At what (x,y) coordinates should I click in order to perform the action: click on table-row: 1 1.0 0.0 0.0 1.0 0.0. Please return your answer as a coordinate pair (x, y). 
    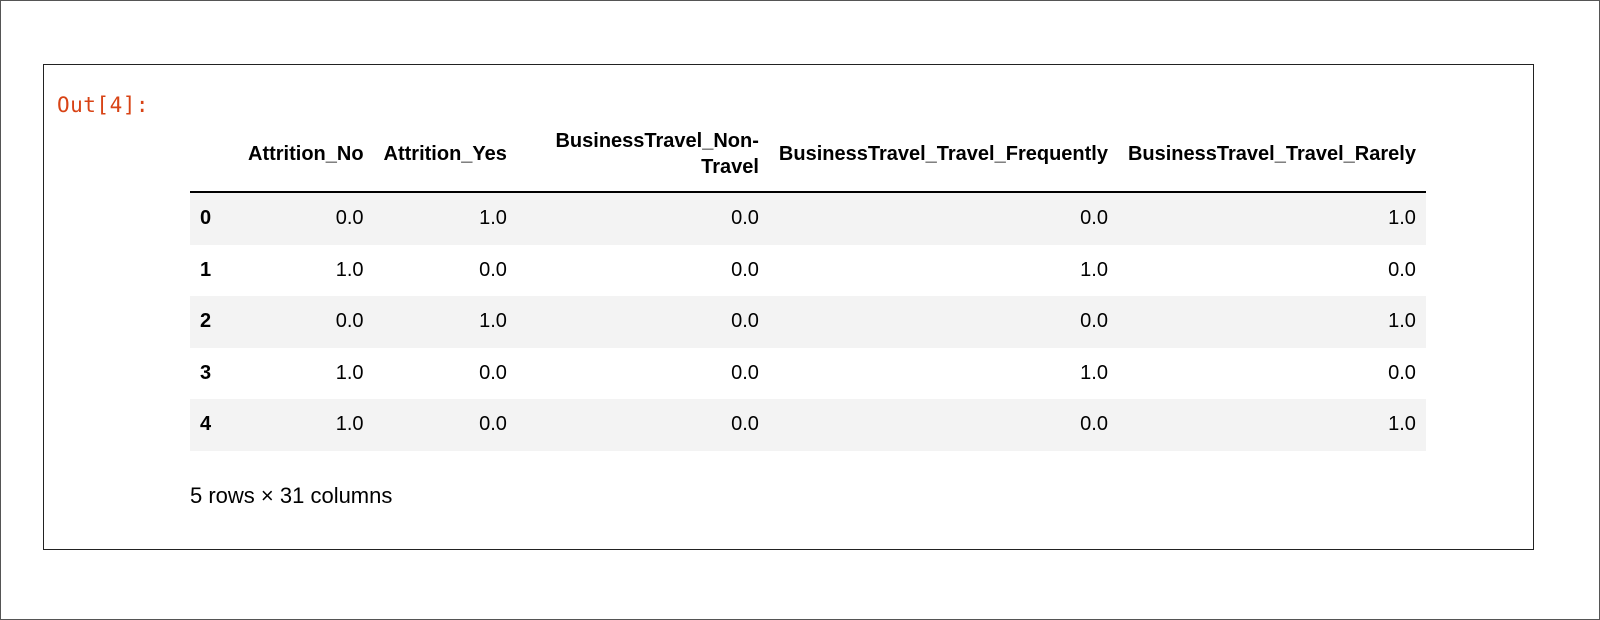
    Looking at the image, I should click on (808, 271).